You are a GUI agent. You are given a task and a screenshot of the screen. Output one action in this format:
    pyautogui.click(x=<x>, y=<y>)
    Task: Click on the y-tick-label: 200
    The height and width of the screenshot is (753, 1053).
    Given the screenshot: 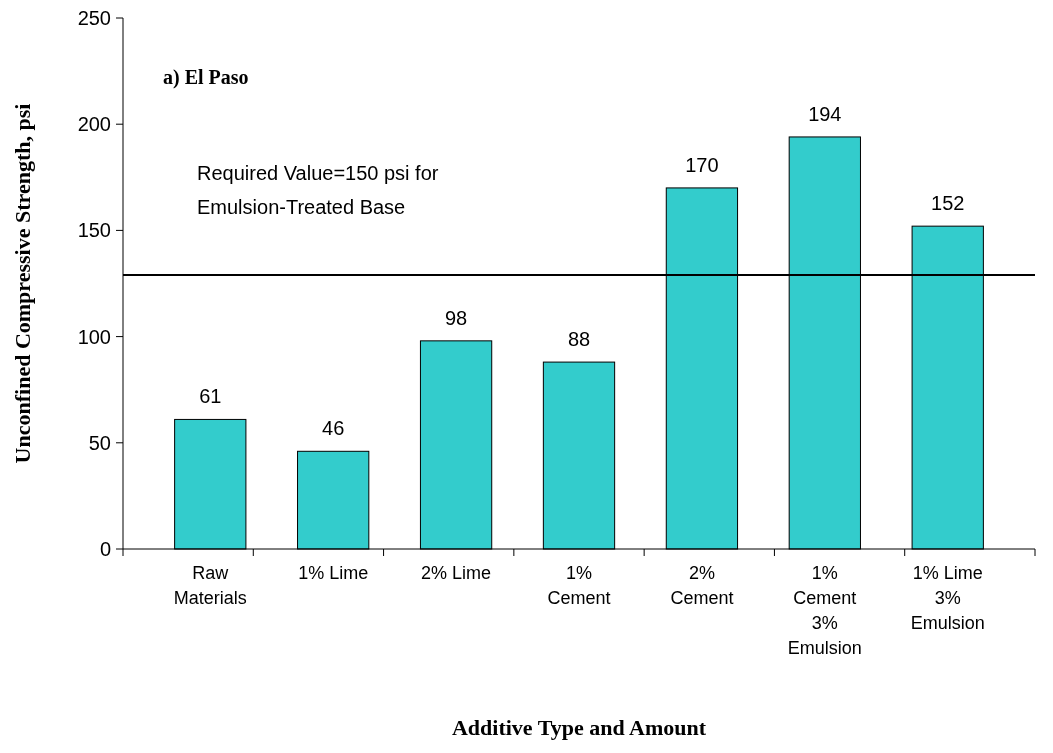 What is the action you would take?
    pyautogui.click(x=94, y=124)
    